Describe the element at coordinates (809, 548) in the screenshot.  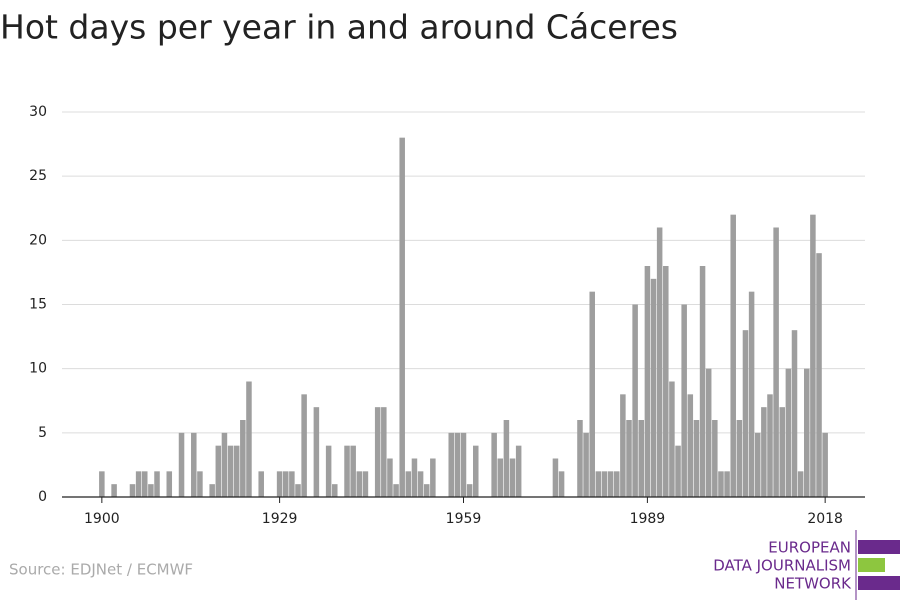
I see `logo-text: EUROPEAN` at that location.